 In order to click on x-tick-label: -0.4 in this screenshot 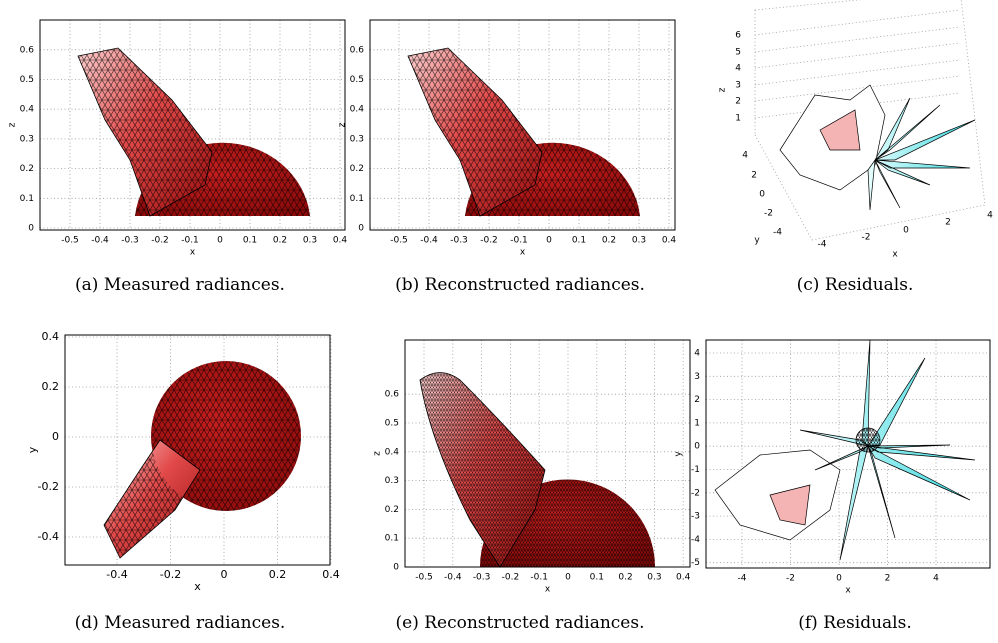, I will do `click(429, 241)`.